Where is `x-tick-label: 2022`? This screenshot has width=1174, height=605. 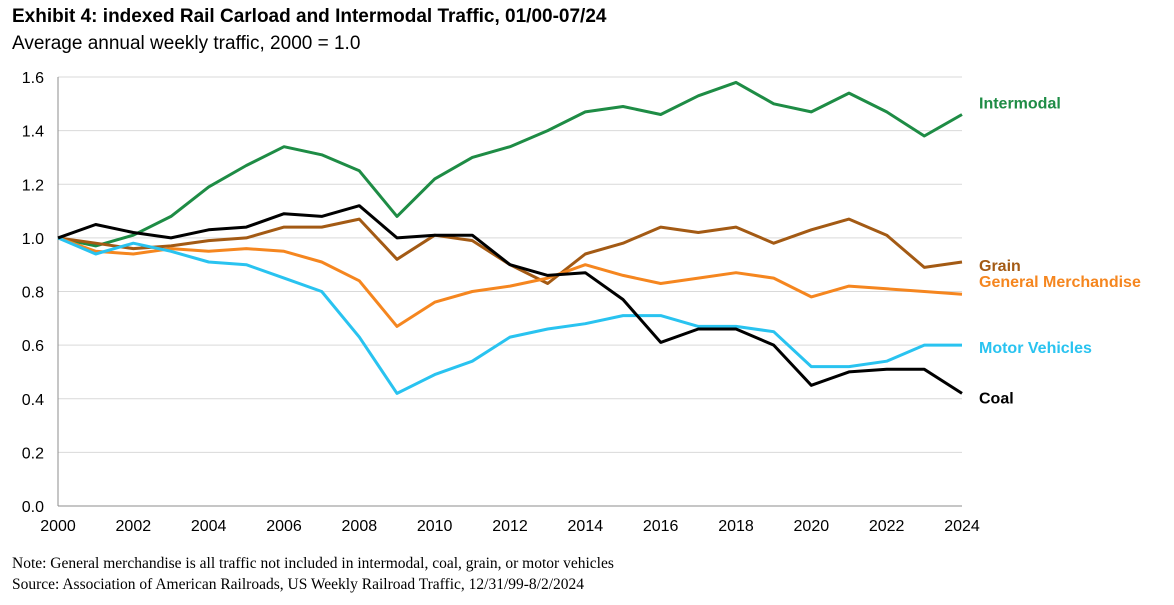 x-tick-label: 2022 is located at coordinates (887, 526).